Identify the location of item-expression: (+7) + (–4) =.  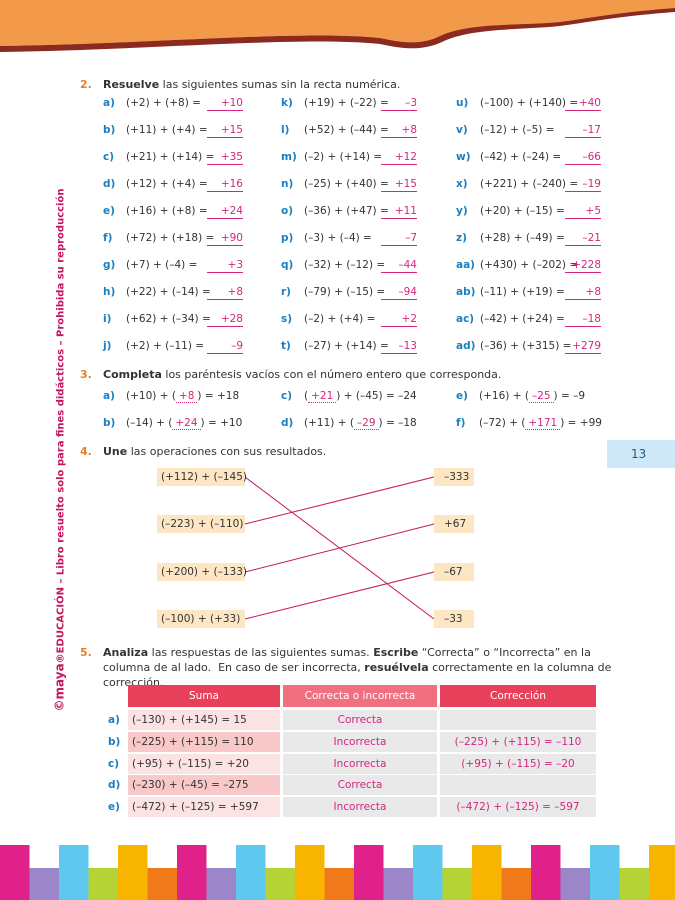
(162, 265).